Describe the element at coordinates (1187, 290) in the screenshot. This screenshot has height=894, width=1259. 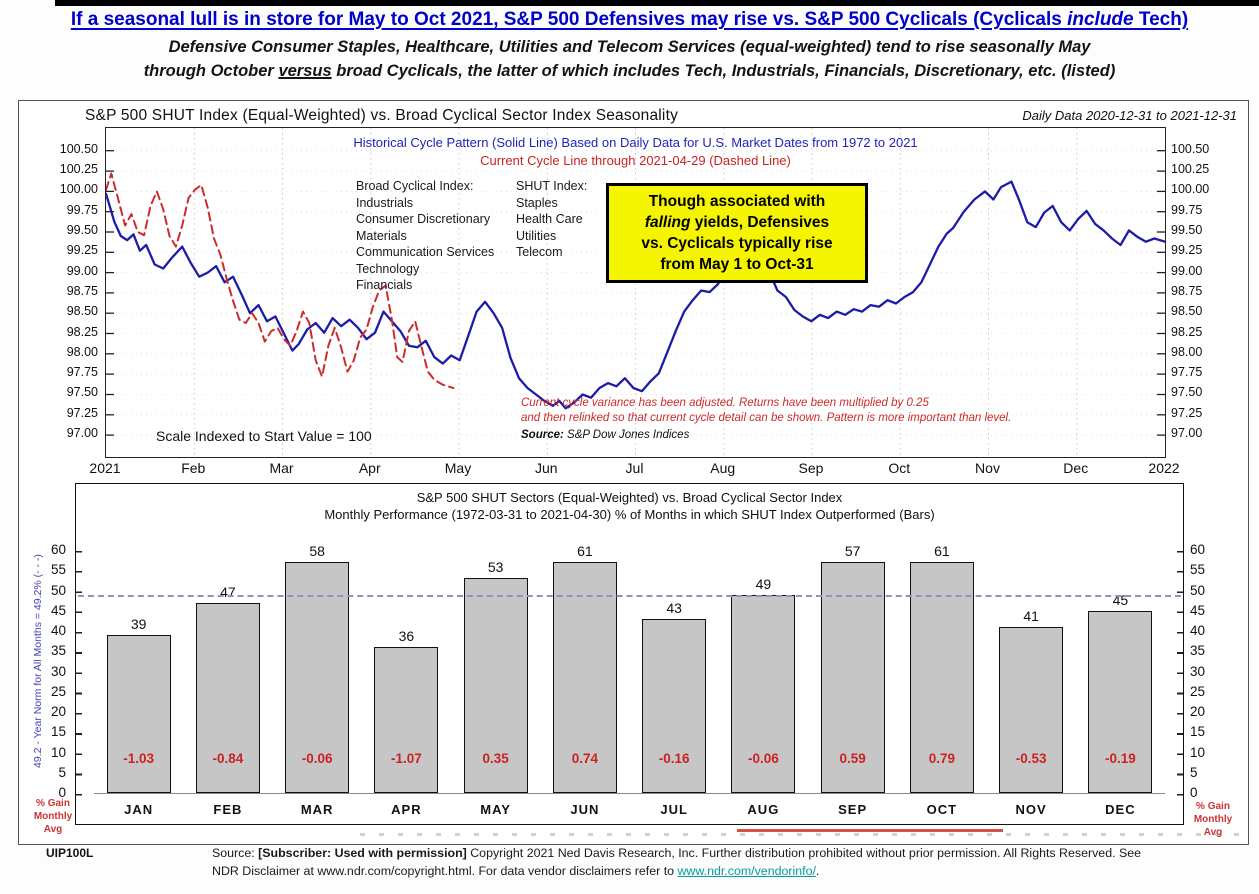
I see `y-tick-label-right: 98.75` at that location.